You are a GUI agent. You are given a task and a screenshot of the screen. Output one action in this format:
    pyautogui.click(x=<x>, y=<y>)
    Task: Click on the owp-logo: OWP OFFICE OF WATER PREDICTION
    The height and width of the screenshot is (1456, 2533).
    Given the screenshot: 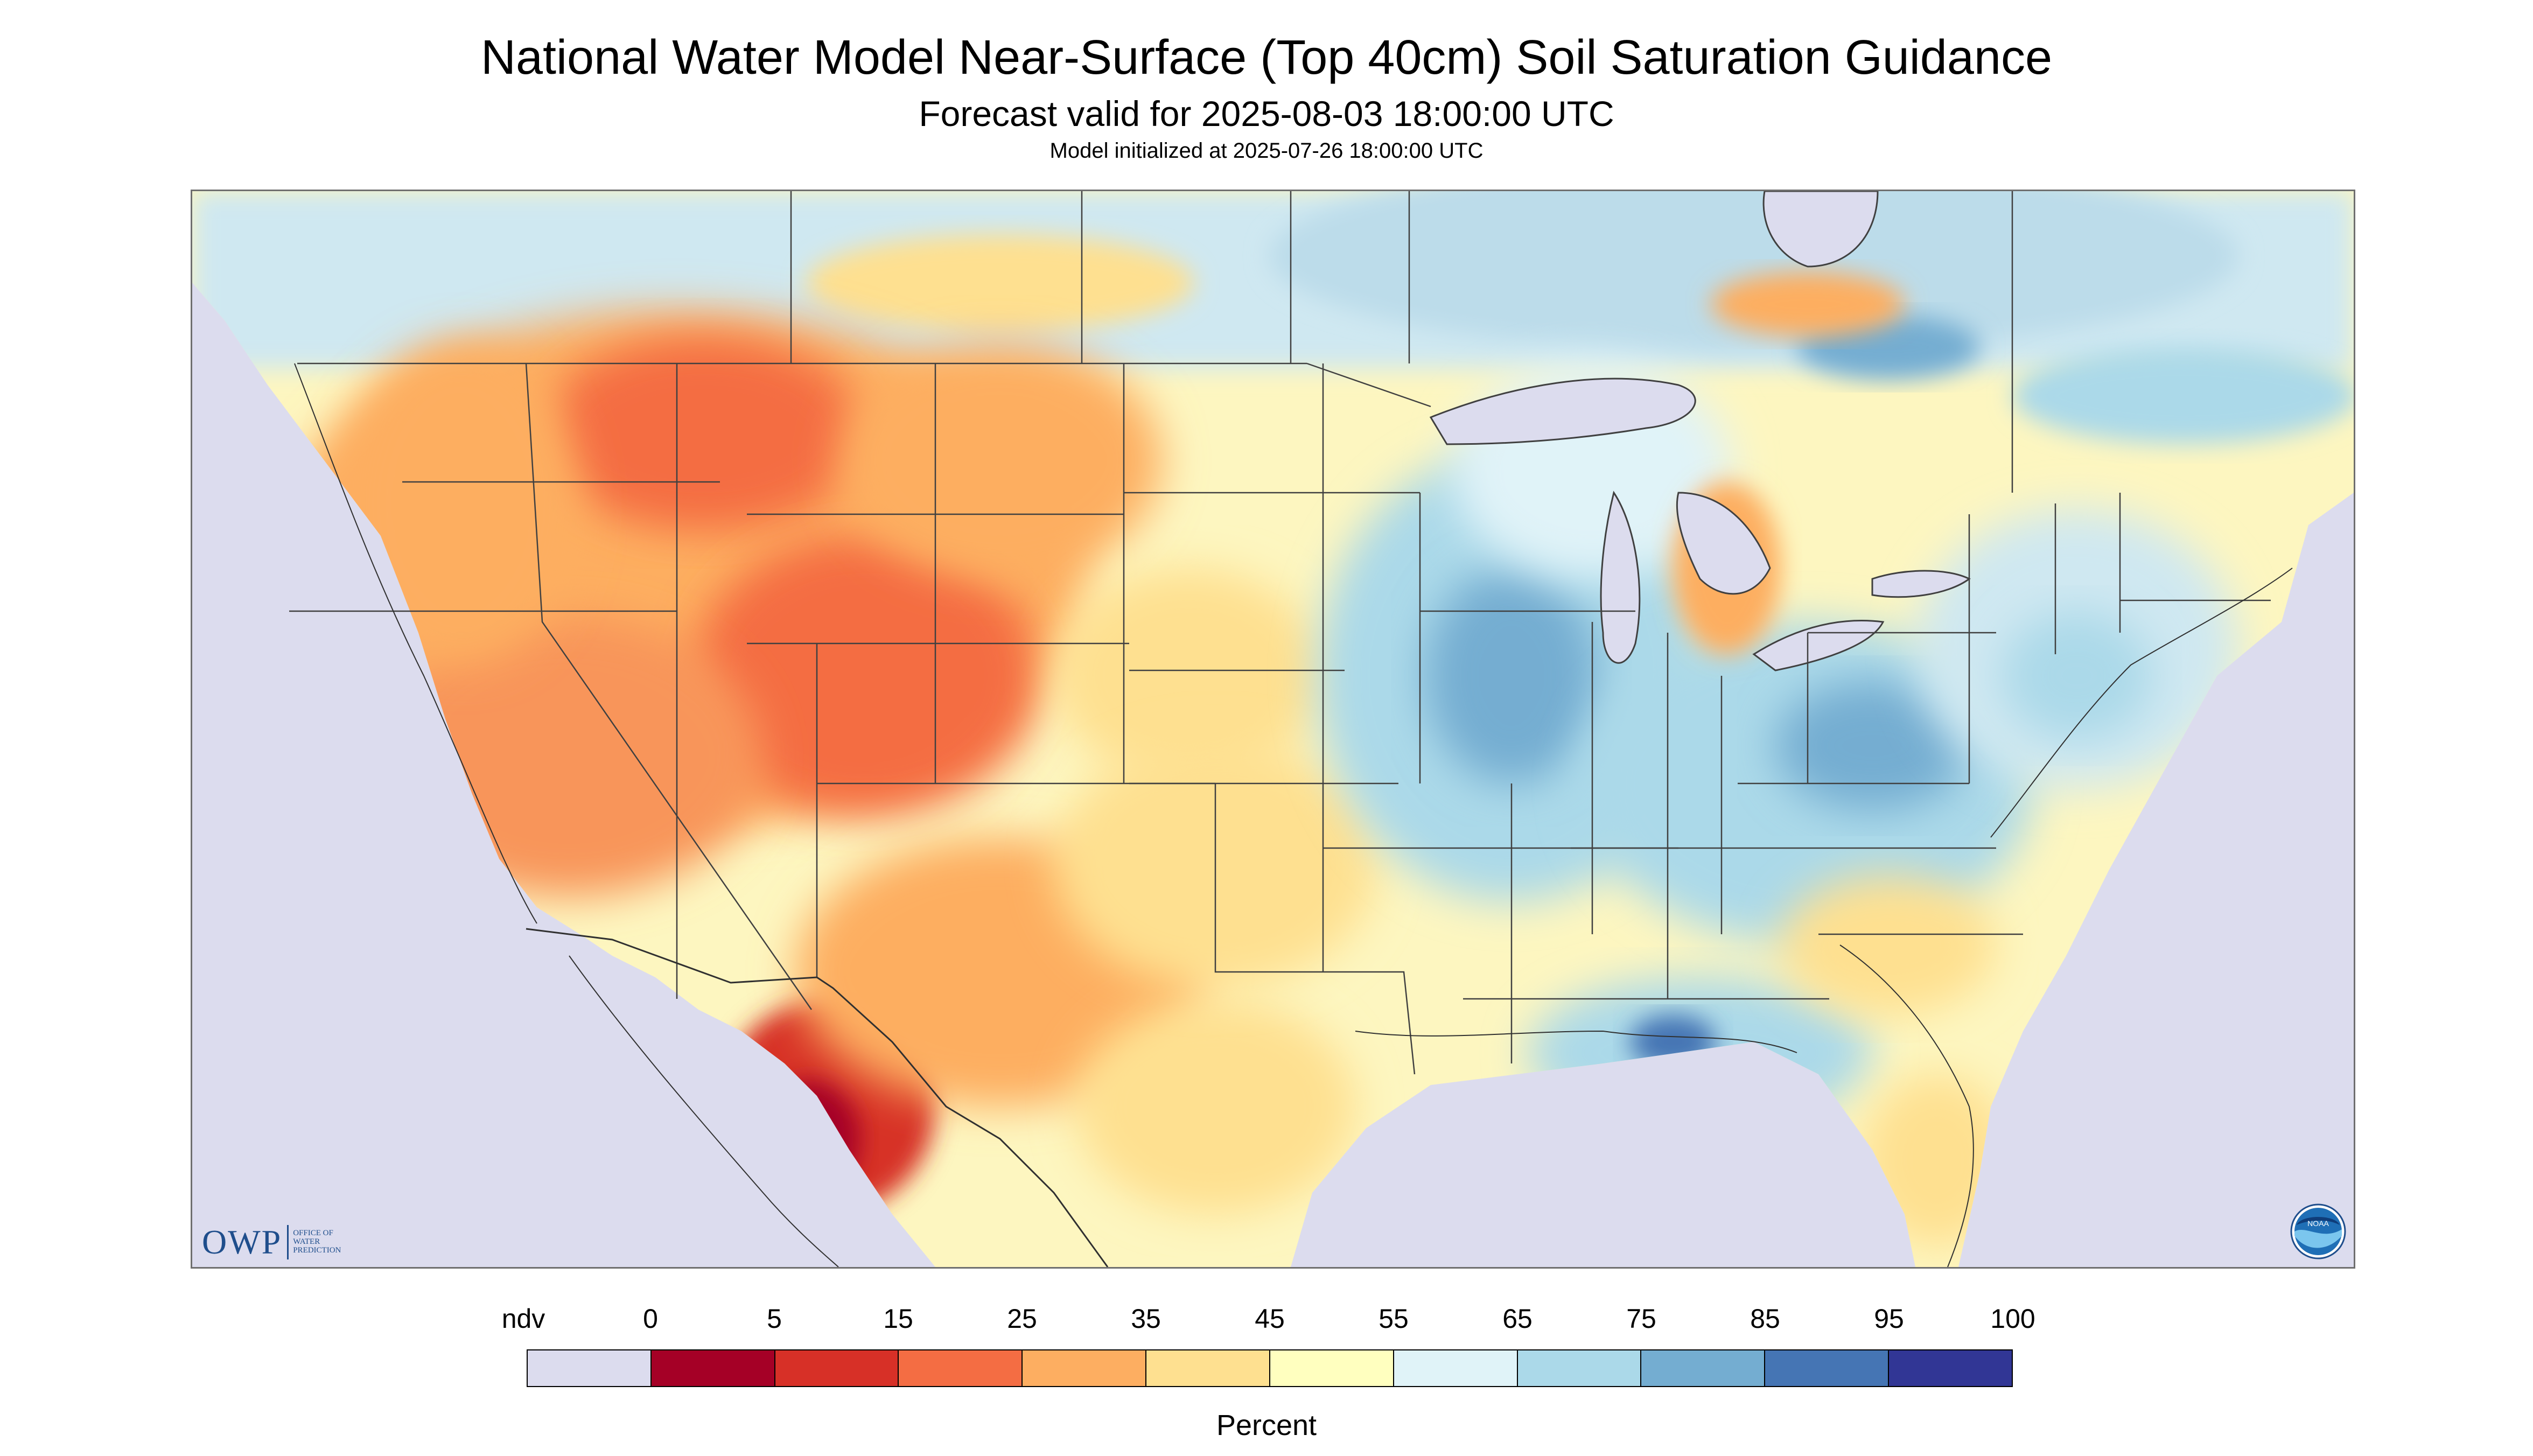 What is the action you would take?
    pyautogui.click(x=271, y=1242)
    